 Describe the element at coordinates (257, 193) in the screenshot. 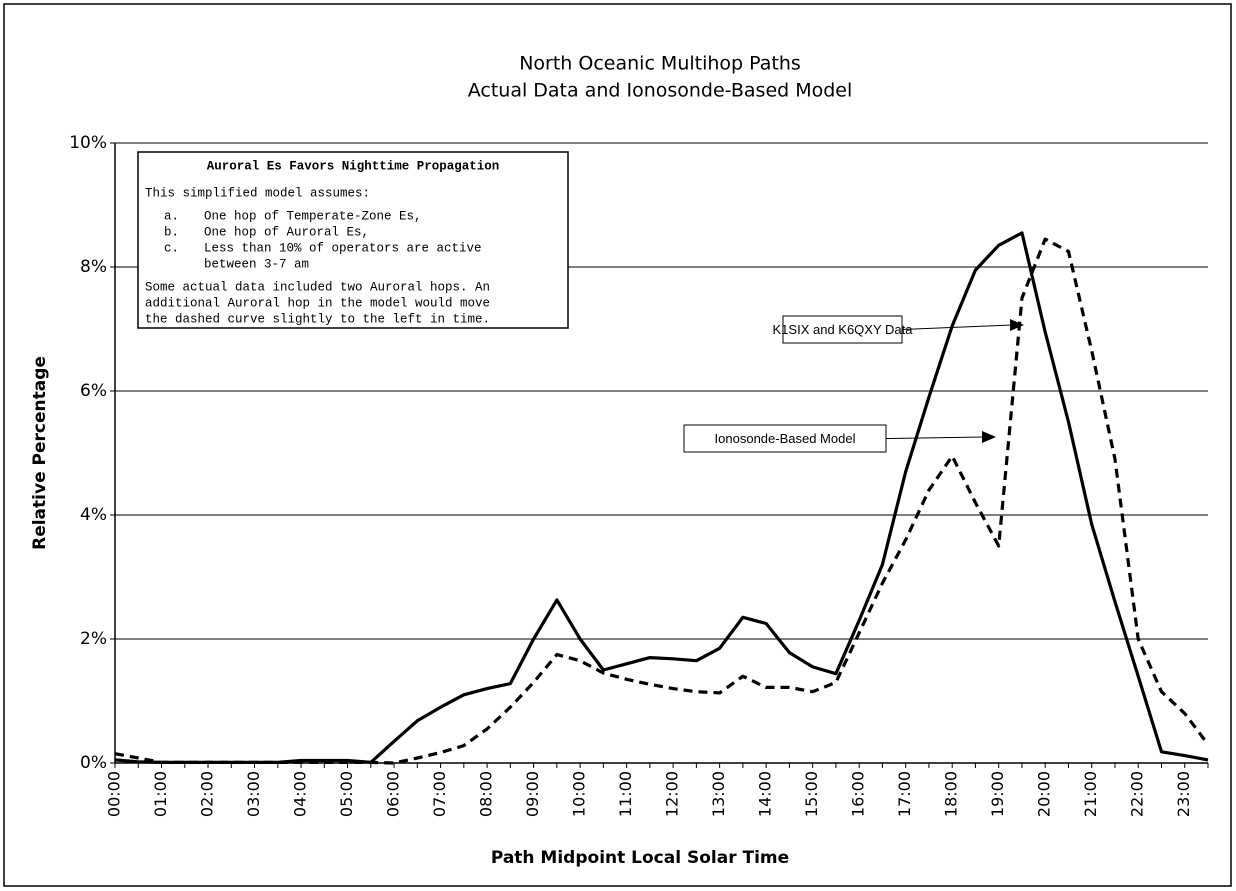

I see `note-text: This simplified model assumes:` at that location.